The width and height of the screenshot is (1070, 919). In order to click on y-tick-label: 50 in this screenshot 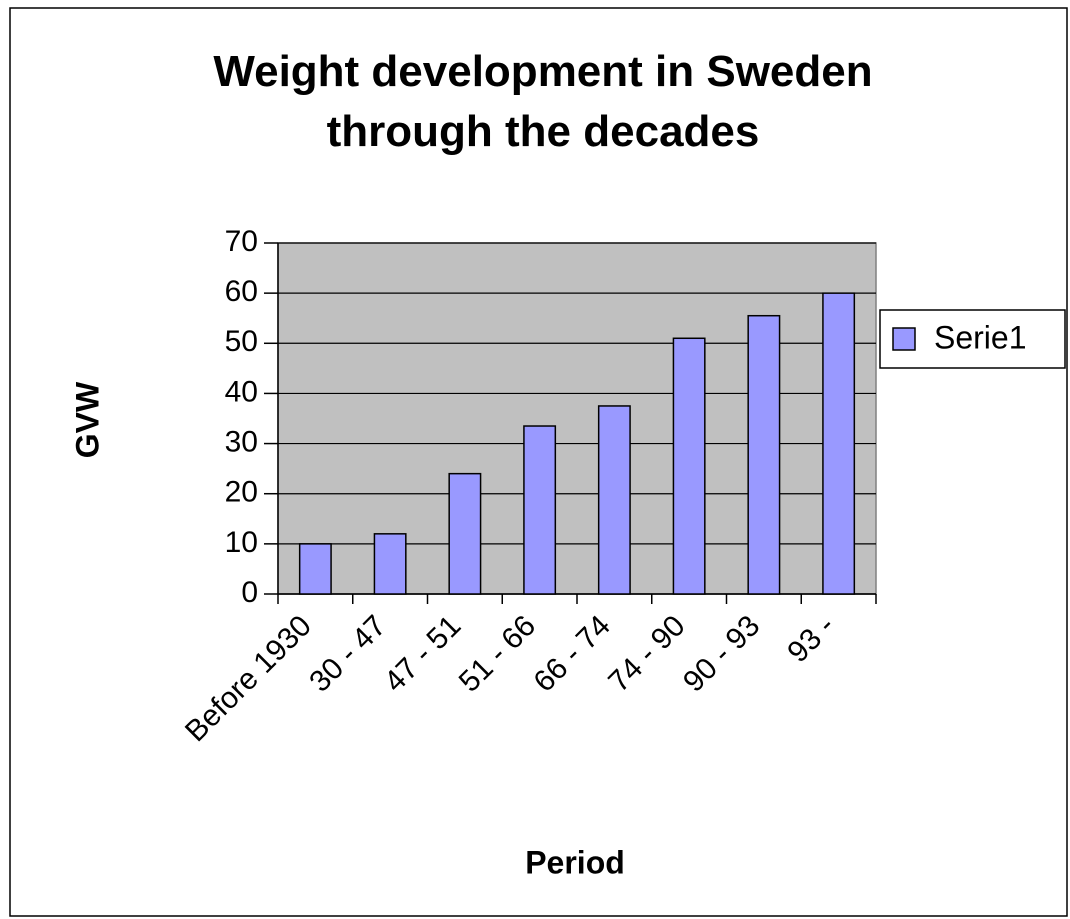, I will do `click(241, 341)`.